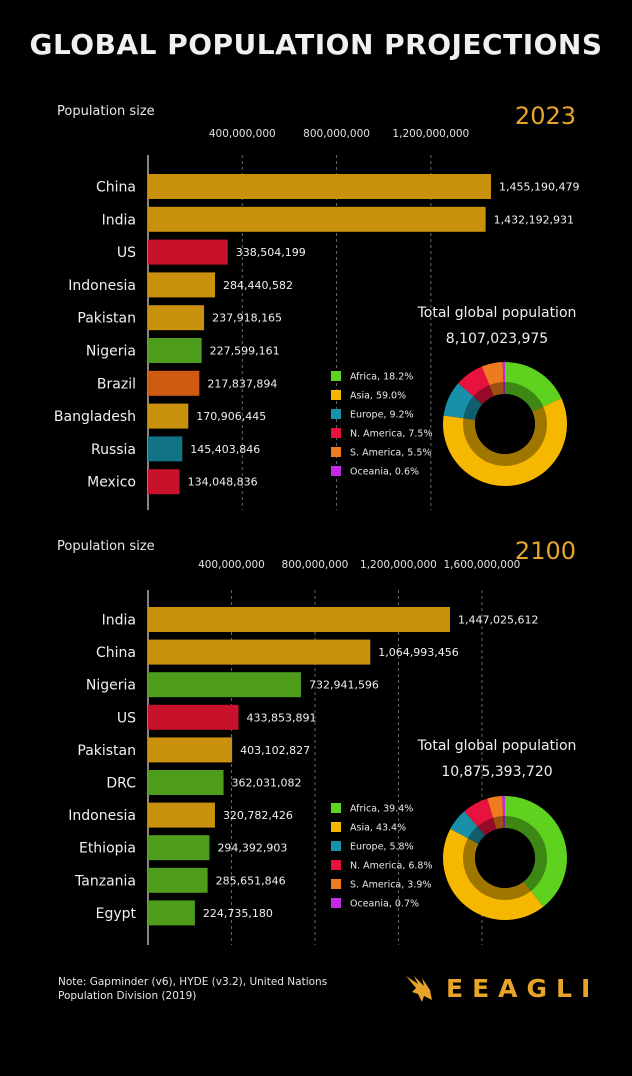 The image size is (632, 1076). What do you see at coordinates (539, 187) in the screenshot?
I see `value-label-china-2023: 1,455,190,479` at bounding box center [539, 187].